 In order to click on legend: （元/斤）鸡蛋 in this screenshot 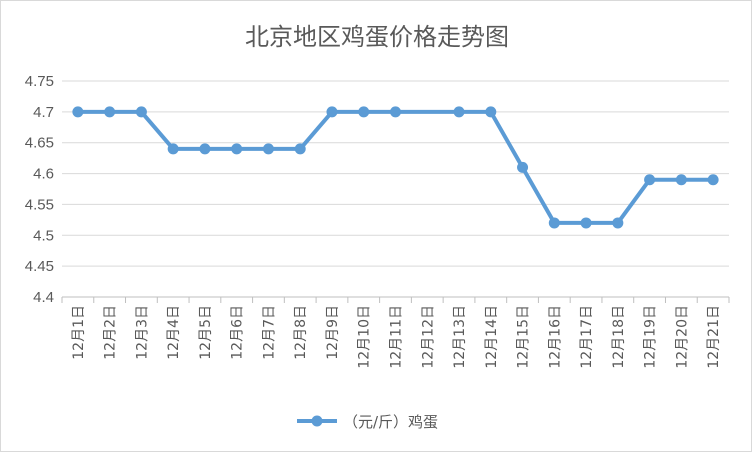, I will do `click(367, 422)`.